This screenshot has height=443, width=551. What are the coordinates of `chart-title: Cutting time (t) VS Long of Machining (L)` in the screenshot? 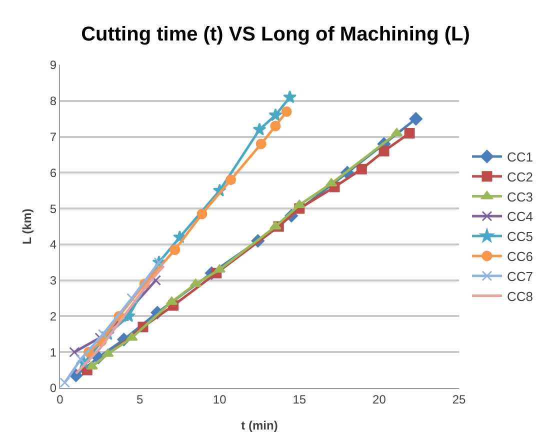 It's located at (275, 35).